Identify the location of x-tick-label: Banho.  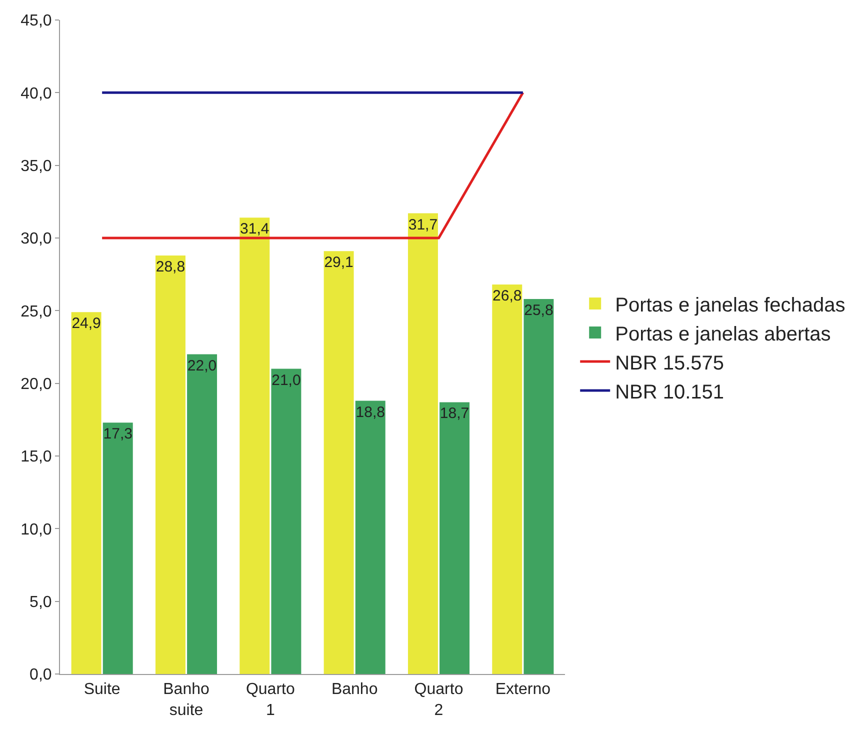
(354, 689).